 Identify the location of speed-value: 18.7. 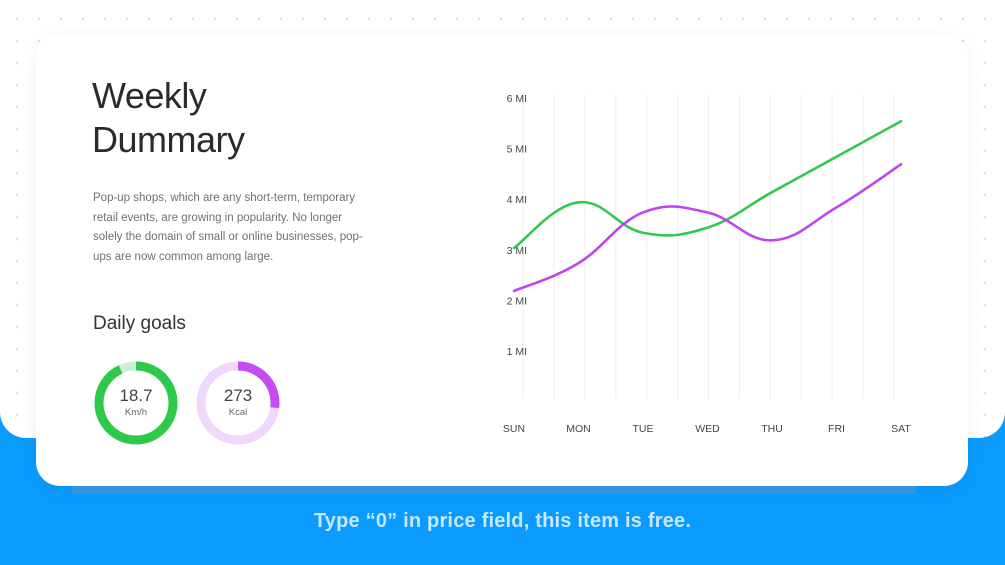
(136, 395).